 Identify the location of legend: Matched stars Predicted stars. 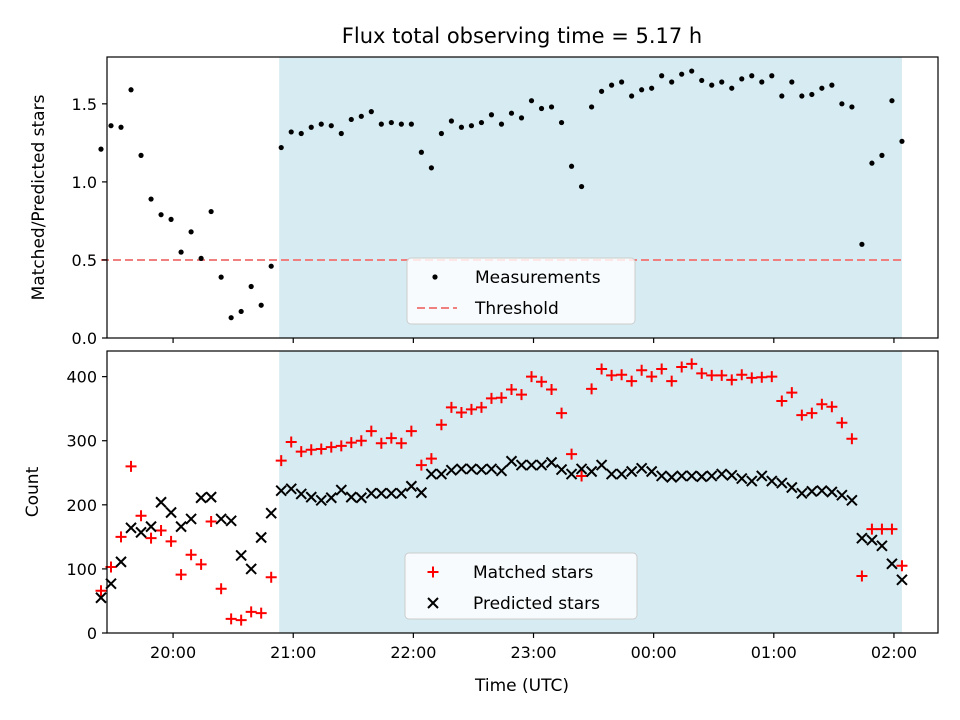
(521, 586).